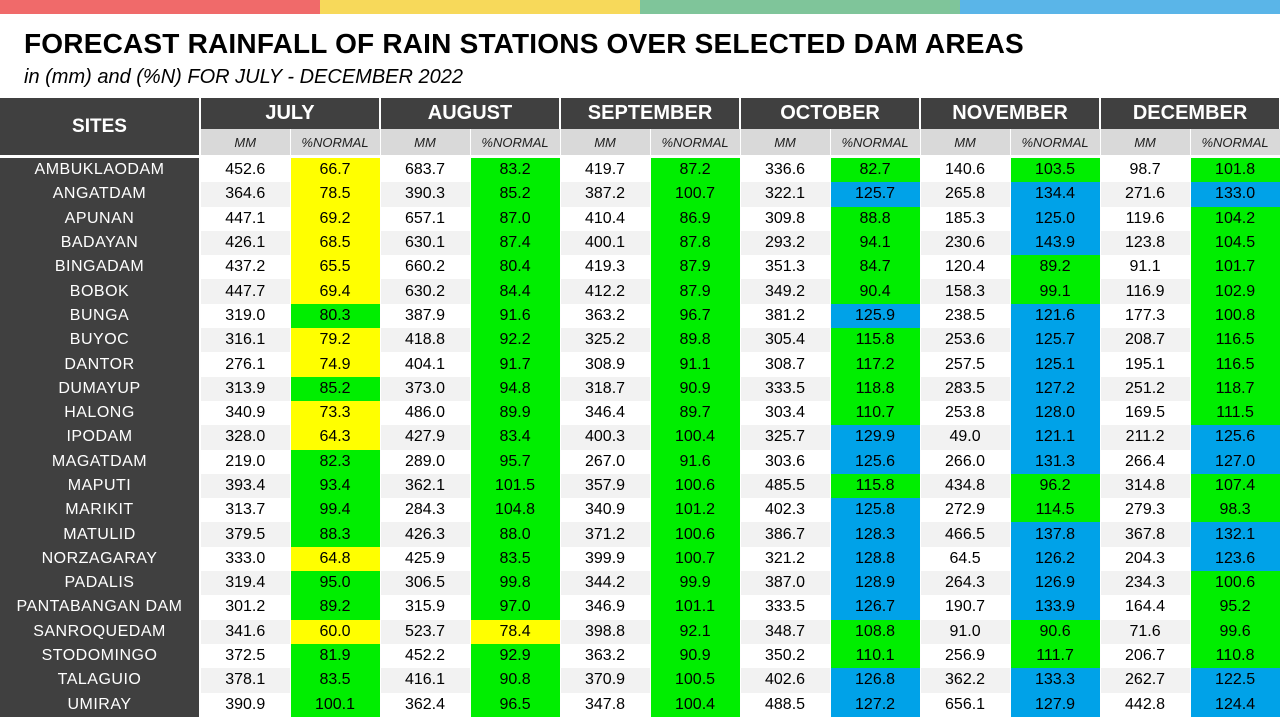 The height and width of the screenshot is (720, 1280). I want to click on normal-pct-cell: 114.5, so click(1055, 510).